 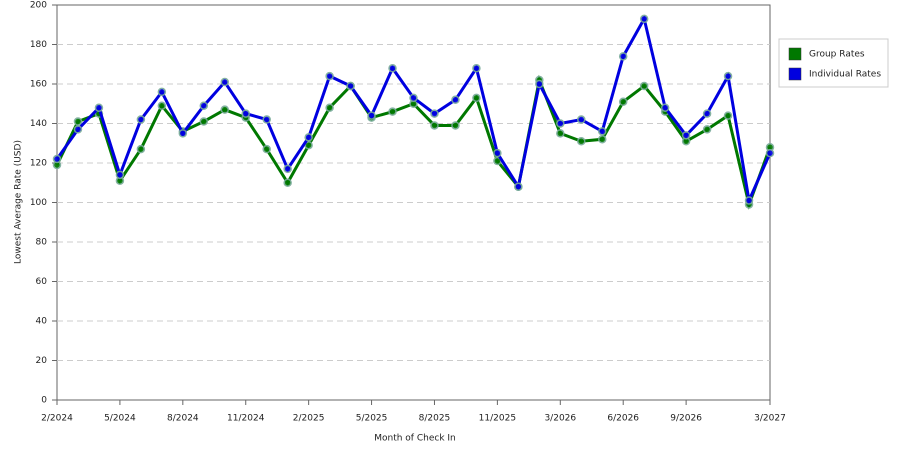 What do you see at coordinates (497, 419) in the screenshot?
I see `x-tick-label: 11/2025` at bounding box center [497, 419].